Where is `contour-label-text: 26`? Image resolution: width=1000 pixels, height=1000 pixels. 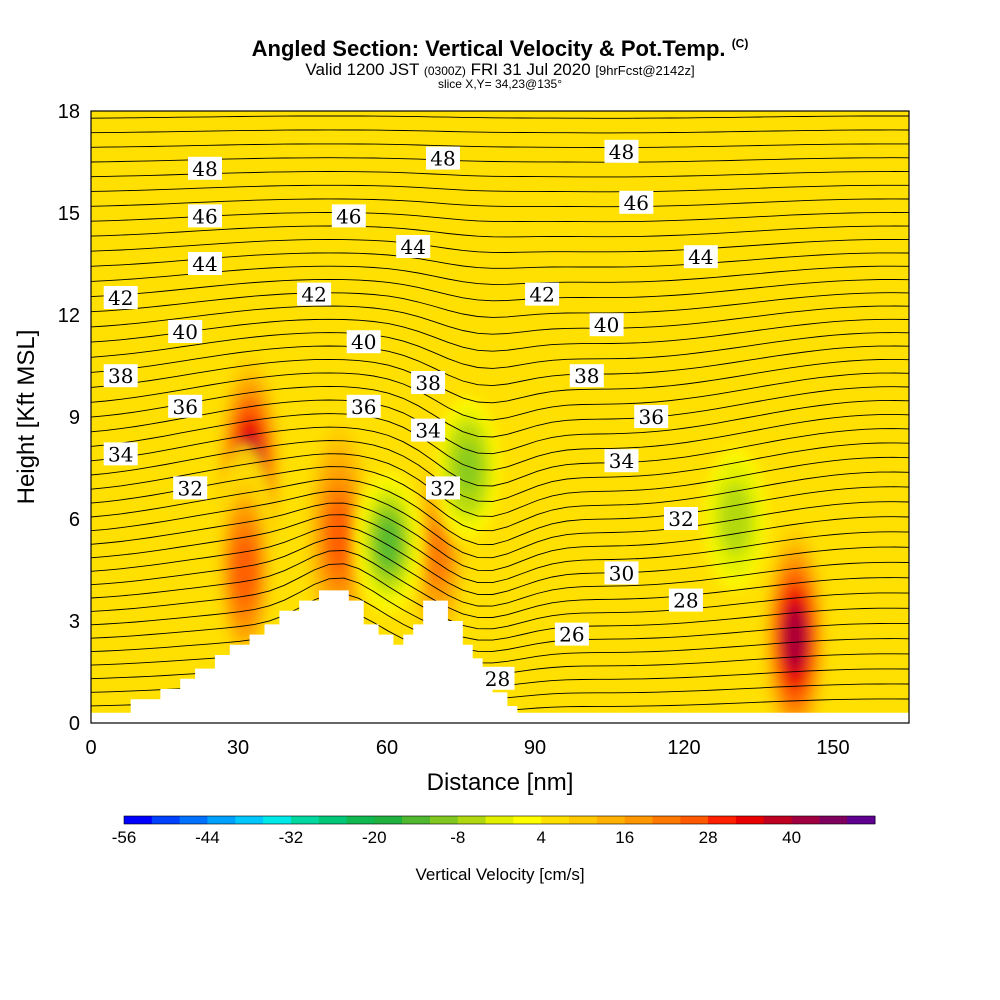 contour-label-text: 26 is located at coordinates (571, 635).